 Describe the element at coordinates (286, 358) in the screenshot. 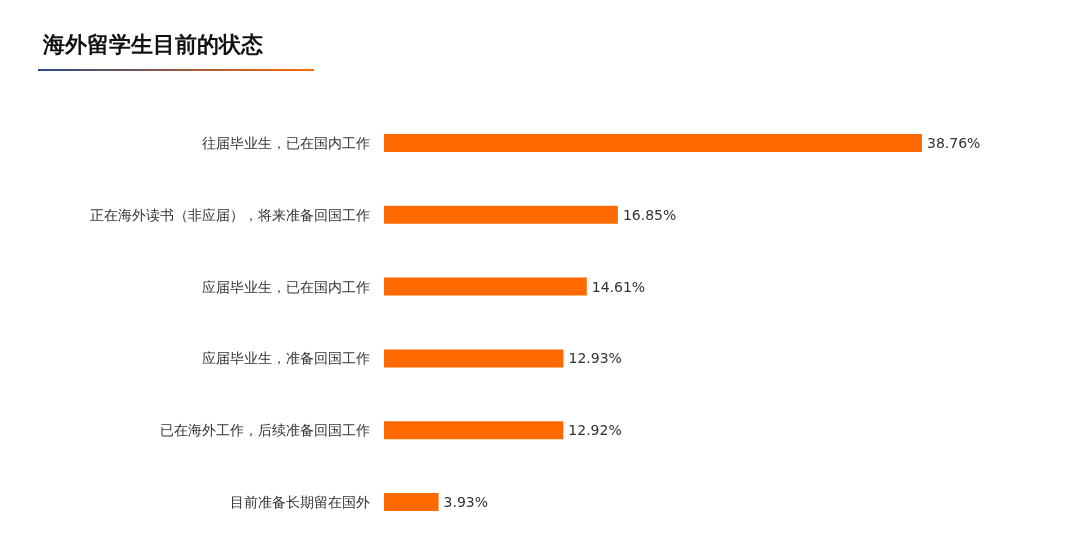

I see `y-tick-label: 应届毕业生，准备回国工作` at that location.